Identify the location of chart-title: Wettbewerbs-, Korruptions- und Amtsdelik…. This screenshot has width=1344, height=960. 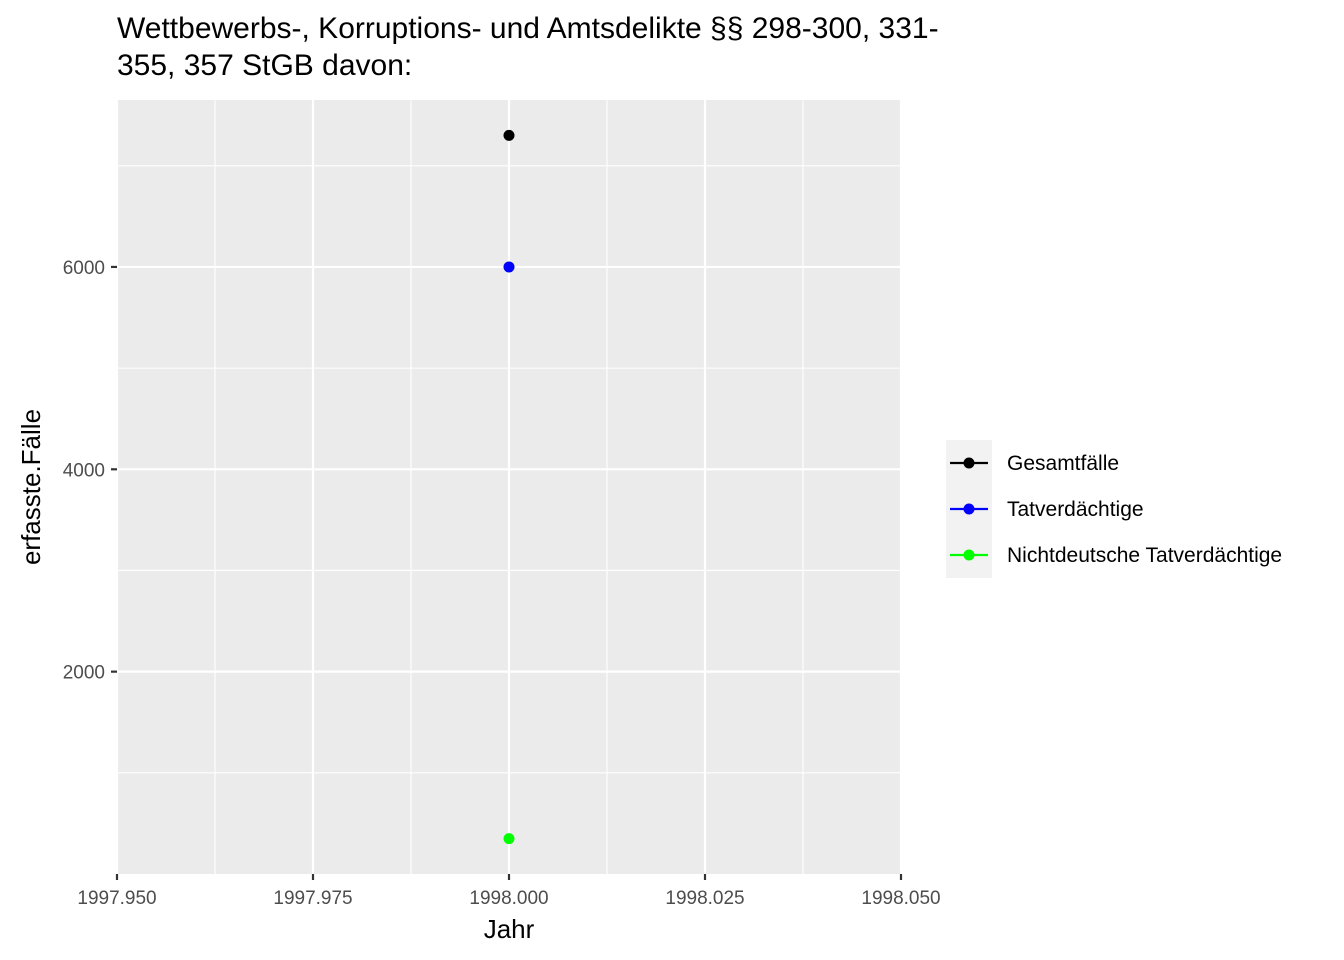
(617, 47).